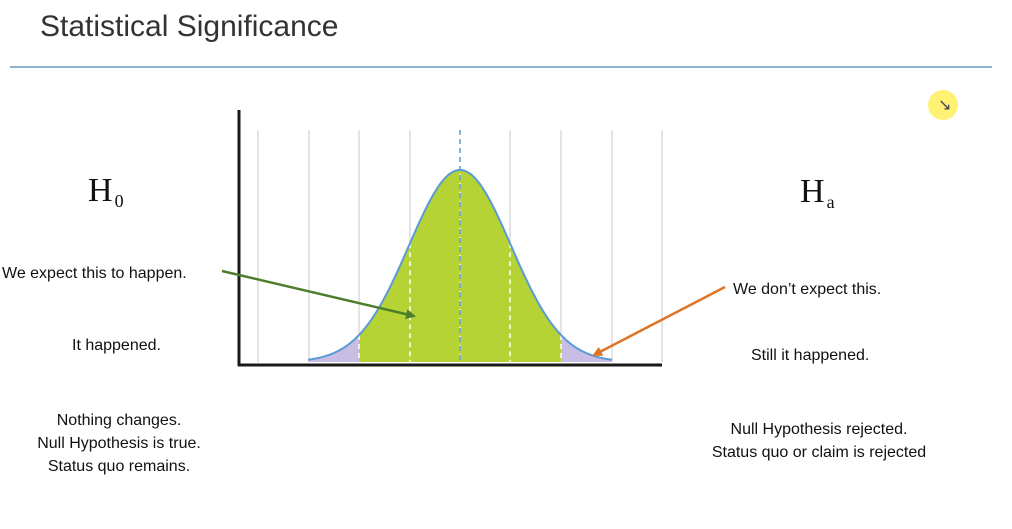 The height and width of the screenshot is (529, 1012). Describe the element at coordinates (189, 26) in the screenshot. I see `slide-title: Statistical Significance` at that location.